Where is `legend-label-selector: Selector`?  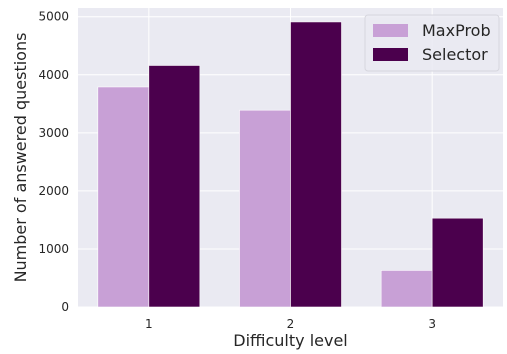 legend-label-selector: Selector is located at coordinates (455, 54).